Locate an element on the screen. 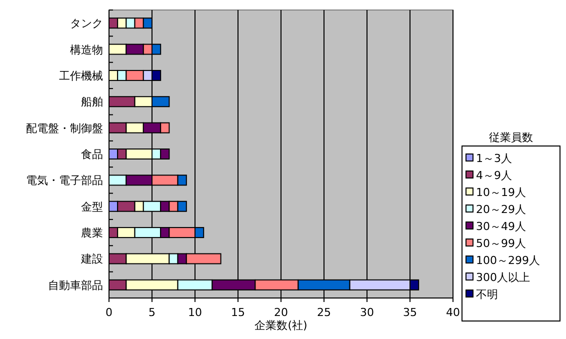 This screenshot has width=566, height=339. legend-label: 不明 is located at coordinates (487, 294).